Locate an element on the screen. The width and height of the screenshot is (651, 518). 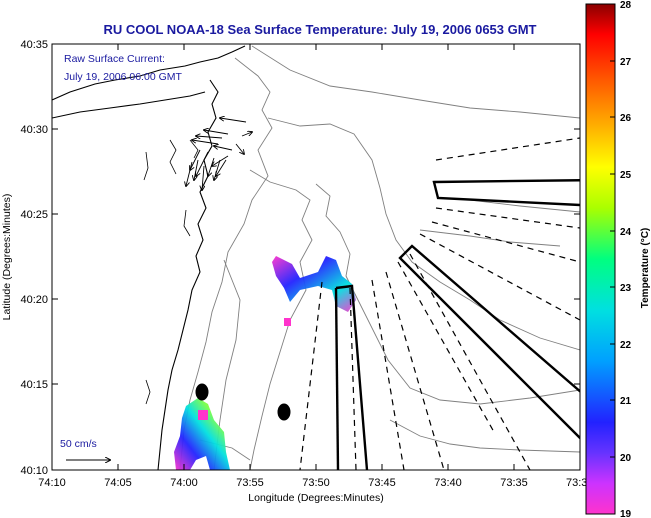
y-tick-label: 40:20 is located at coordinates (34, 300).